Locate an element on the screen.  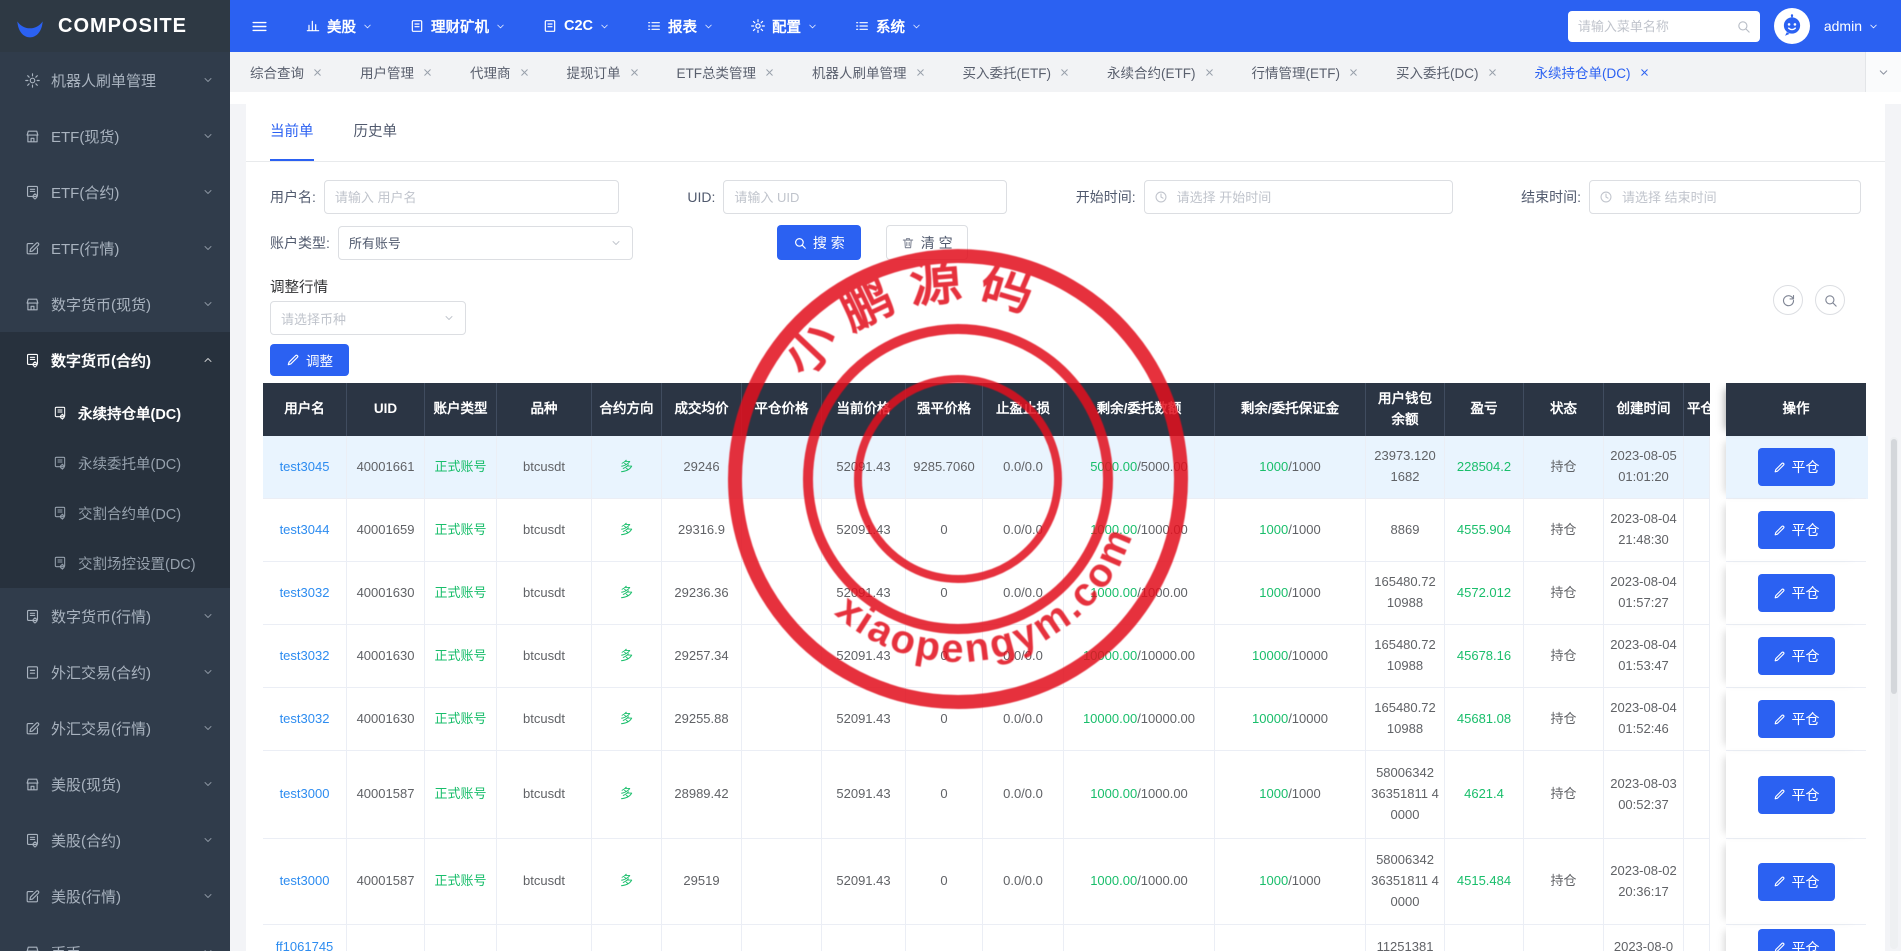
nav-menu-3: C2C is located at coordinates (576, 26).